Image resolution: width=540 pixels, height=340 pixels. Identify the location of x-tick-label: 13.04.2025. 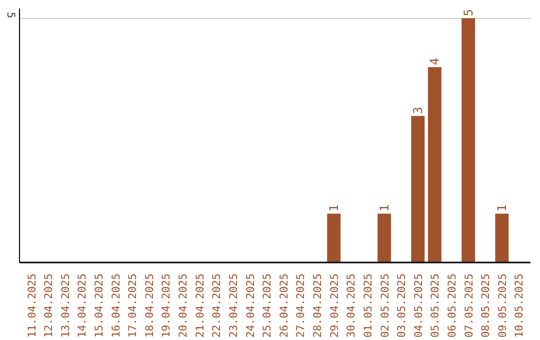
(65, 306).